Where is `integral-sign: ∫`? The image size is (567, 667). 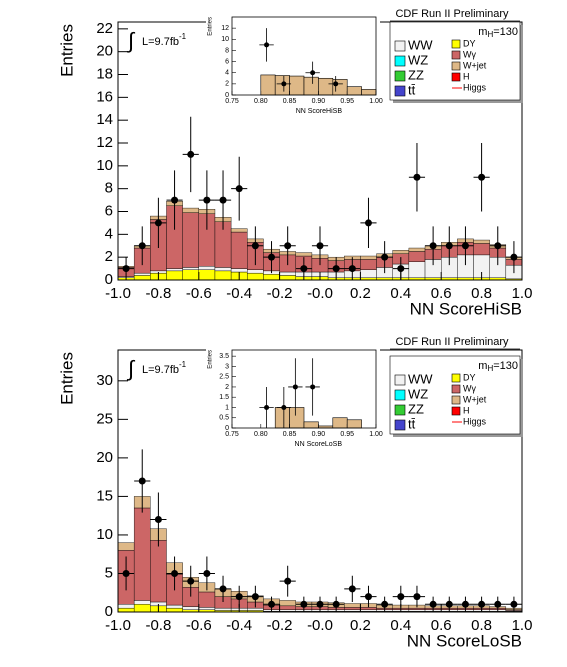 integral-sign: ∫ is located at coordinates (131, 40).